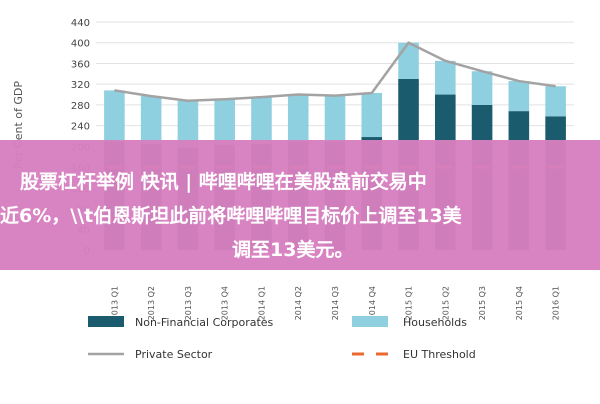 The height and width of the screenshot is (404, 600). What do you see at coordinates (261, 303) in the screenshot?
I see `x-tick-label: 2014 Q1` at bounding box center [261, 303].